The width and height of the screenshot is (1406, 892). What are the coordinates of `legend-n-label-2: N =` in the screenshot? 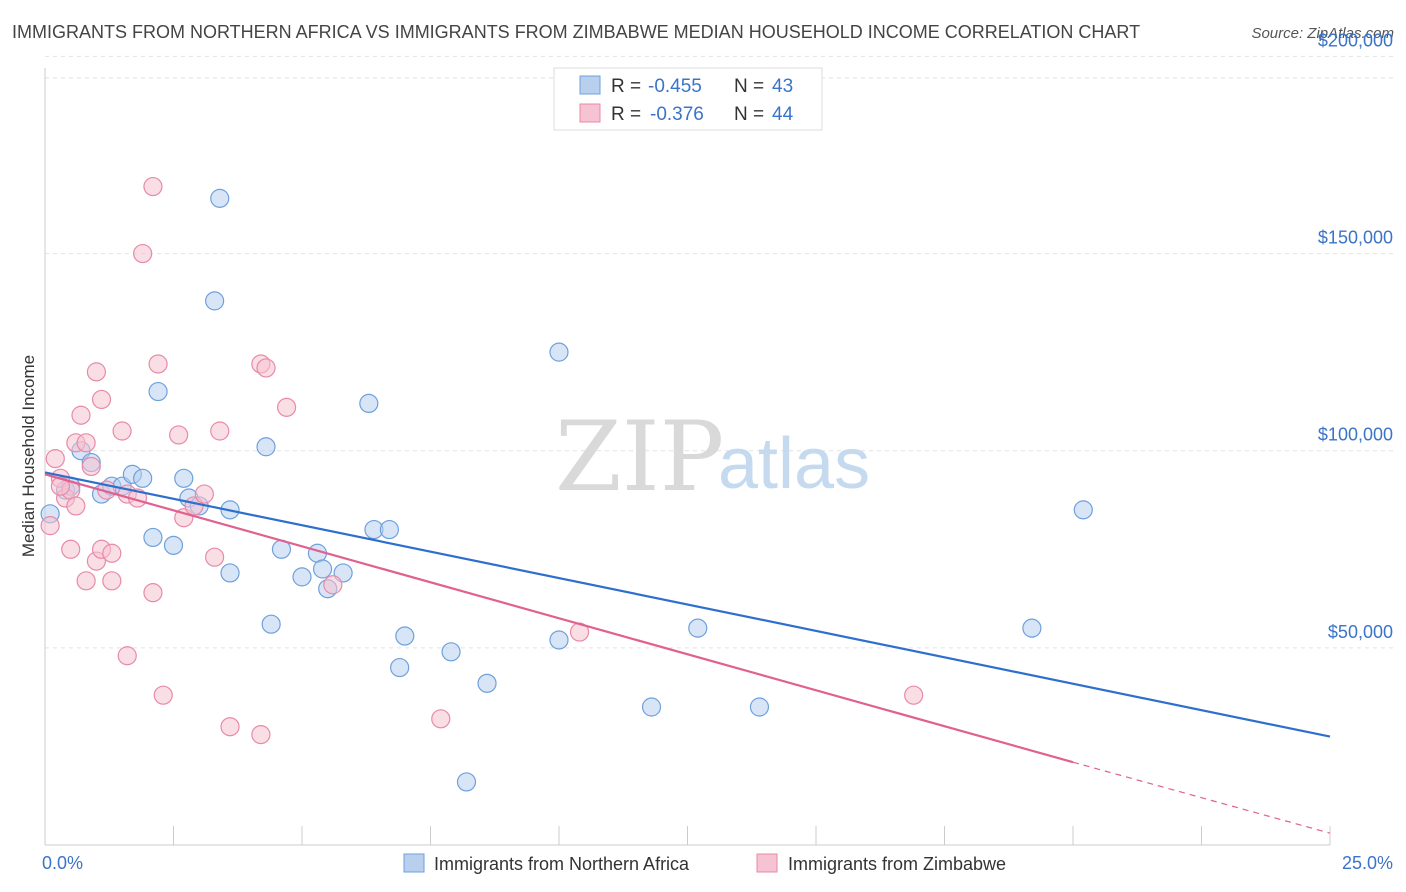 It's located at (749, 114).